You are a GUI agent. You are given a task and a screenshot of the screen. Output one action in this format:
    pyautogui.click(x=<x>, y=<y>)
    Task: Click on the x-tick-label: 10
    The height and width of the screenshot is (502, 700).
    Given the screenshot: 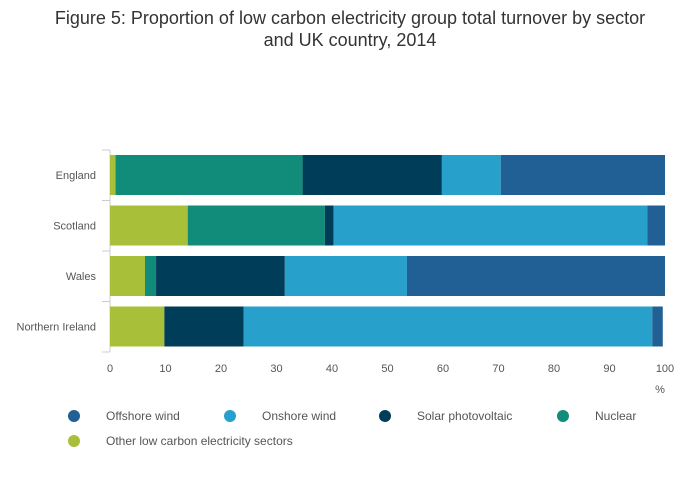 What is the action you would take?
    pyautogui.click(x=165, y=369)
    